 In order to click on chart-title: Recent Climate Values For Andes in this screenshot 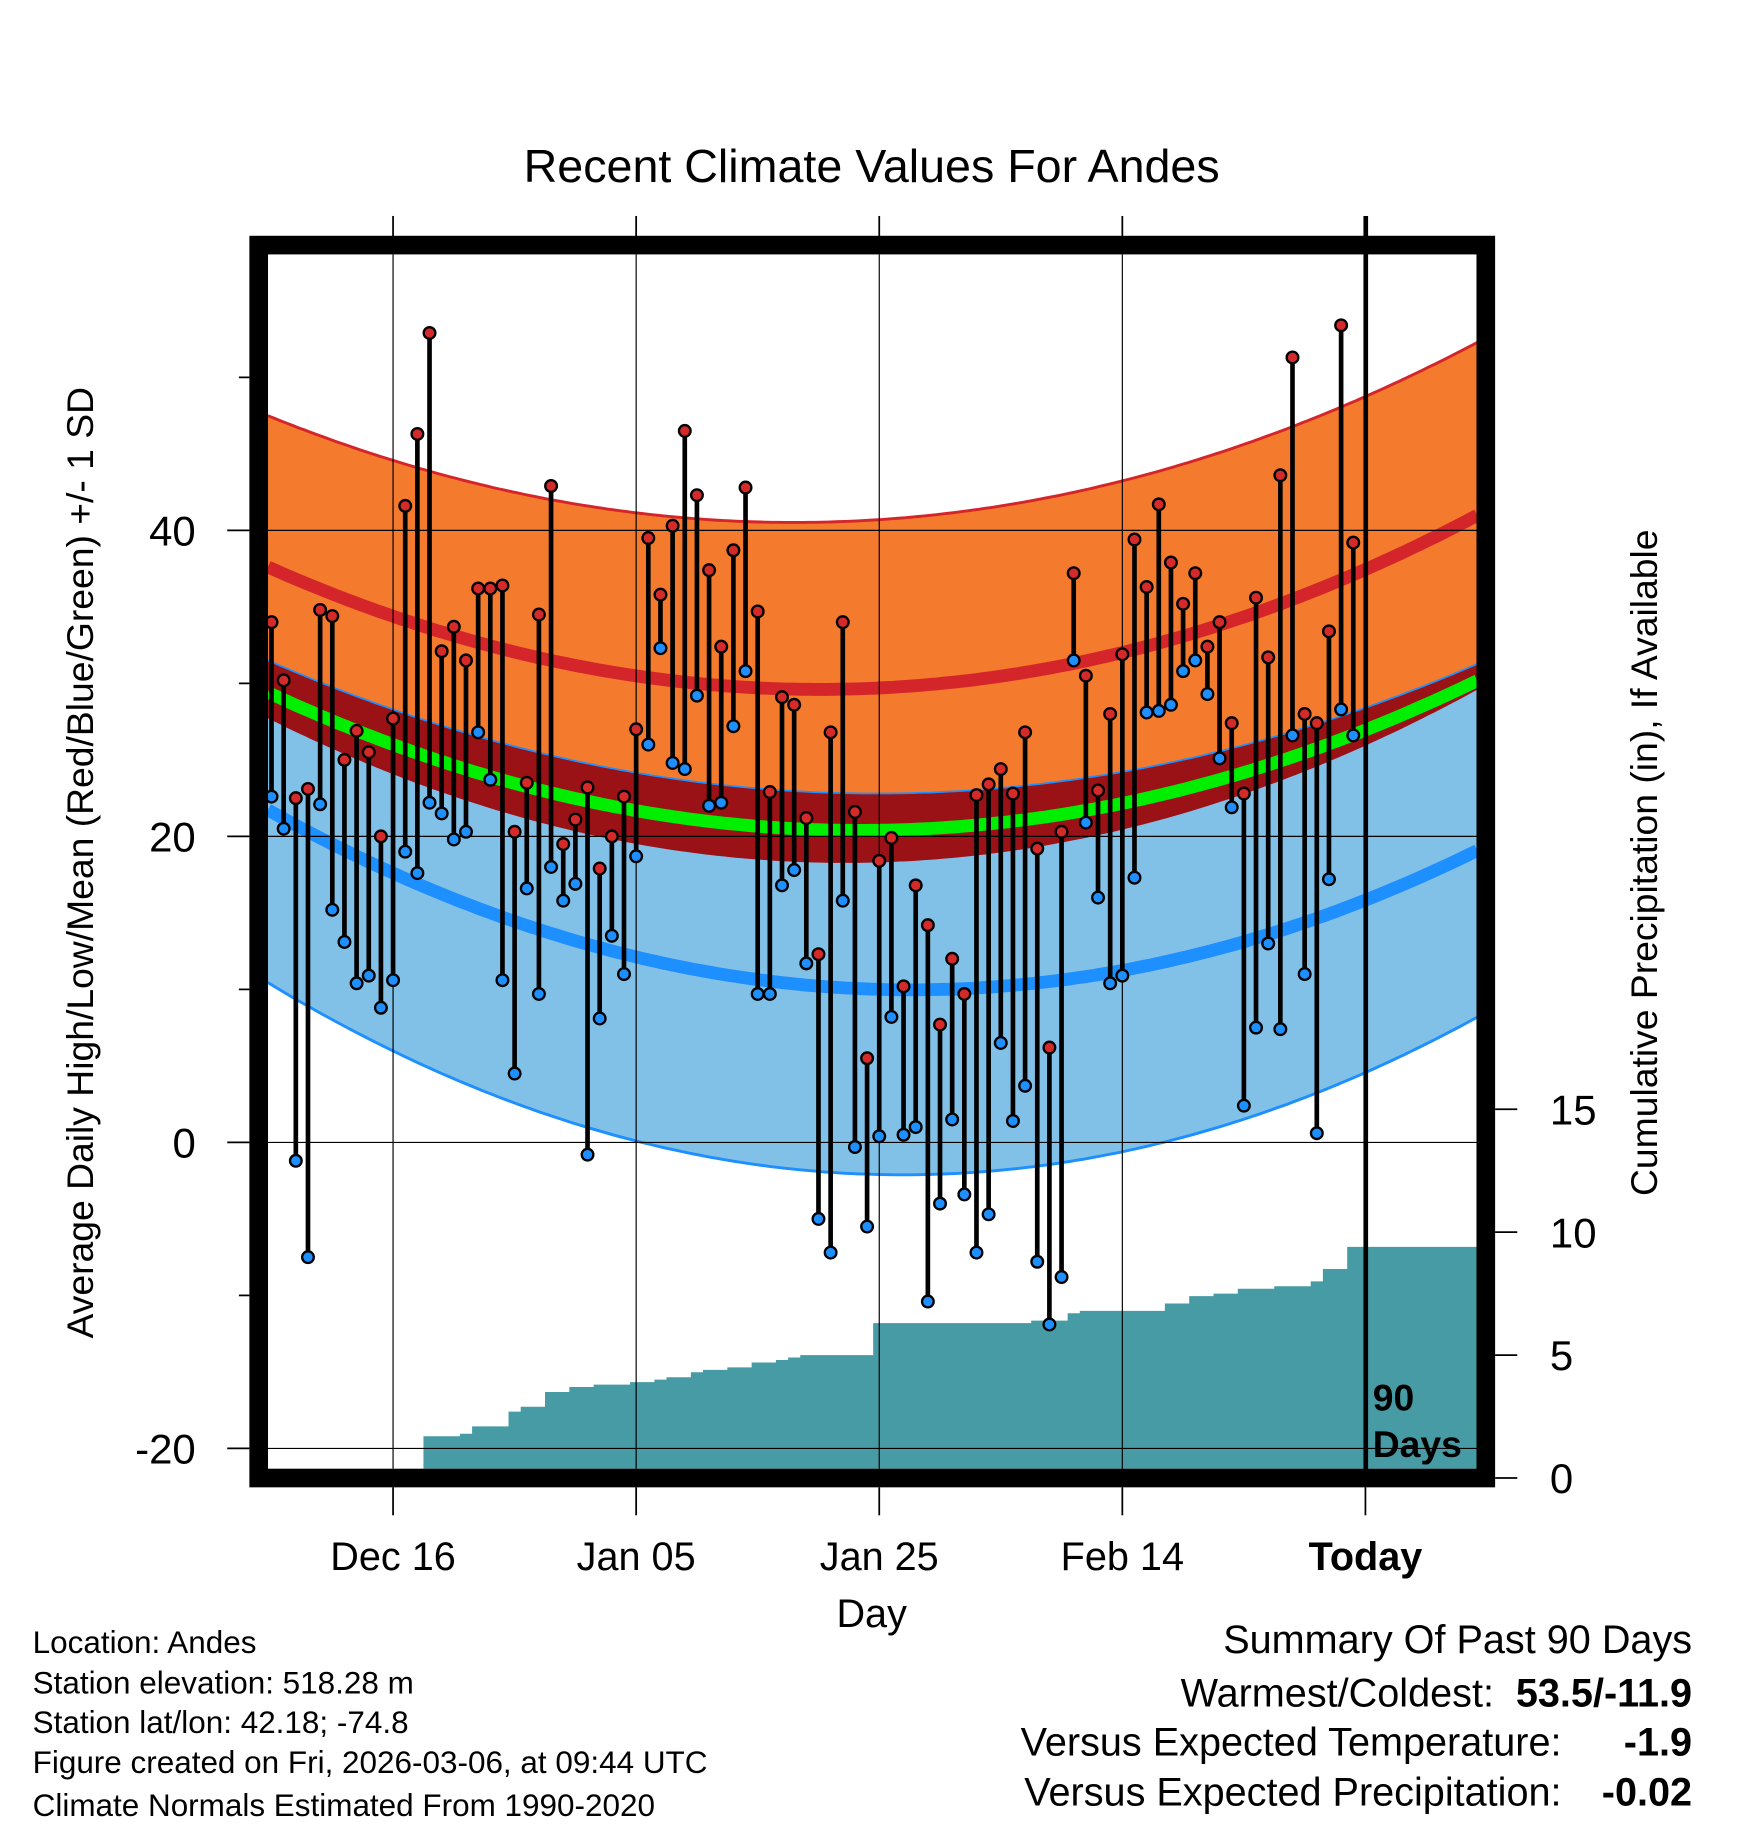, I will do `click(872, 166)`.